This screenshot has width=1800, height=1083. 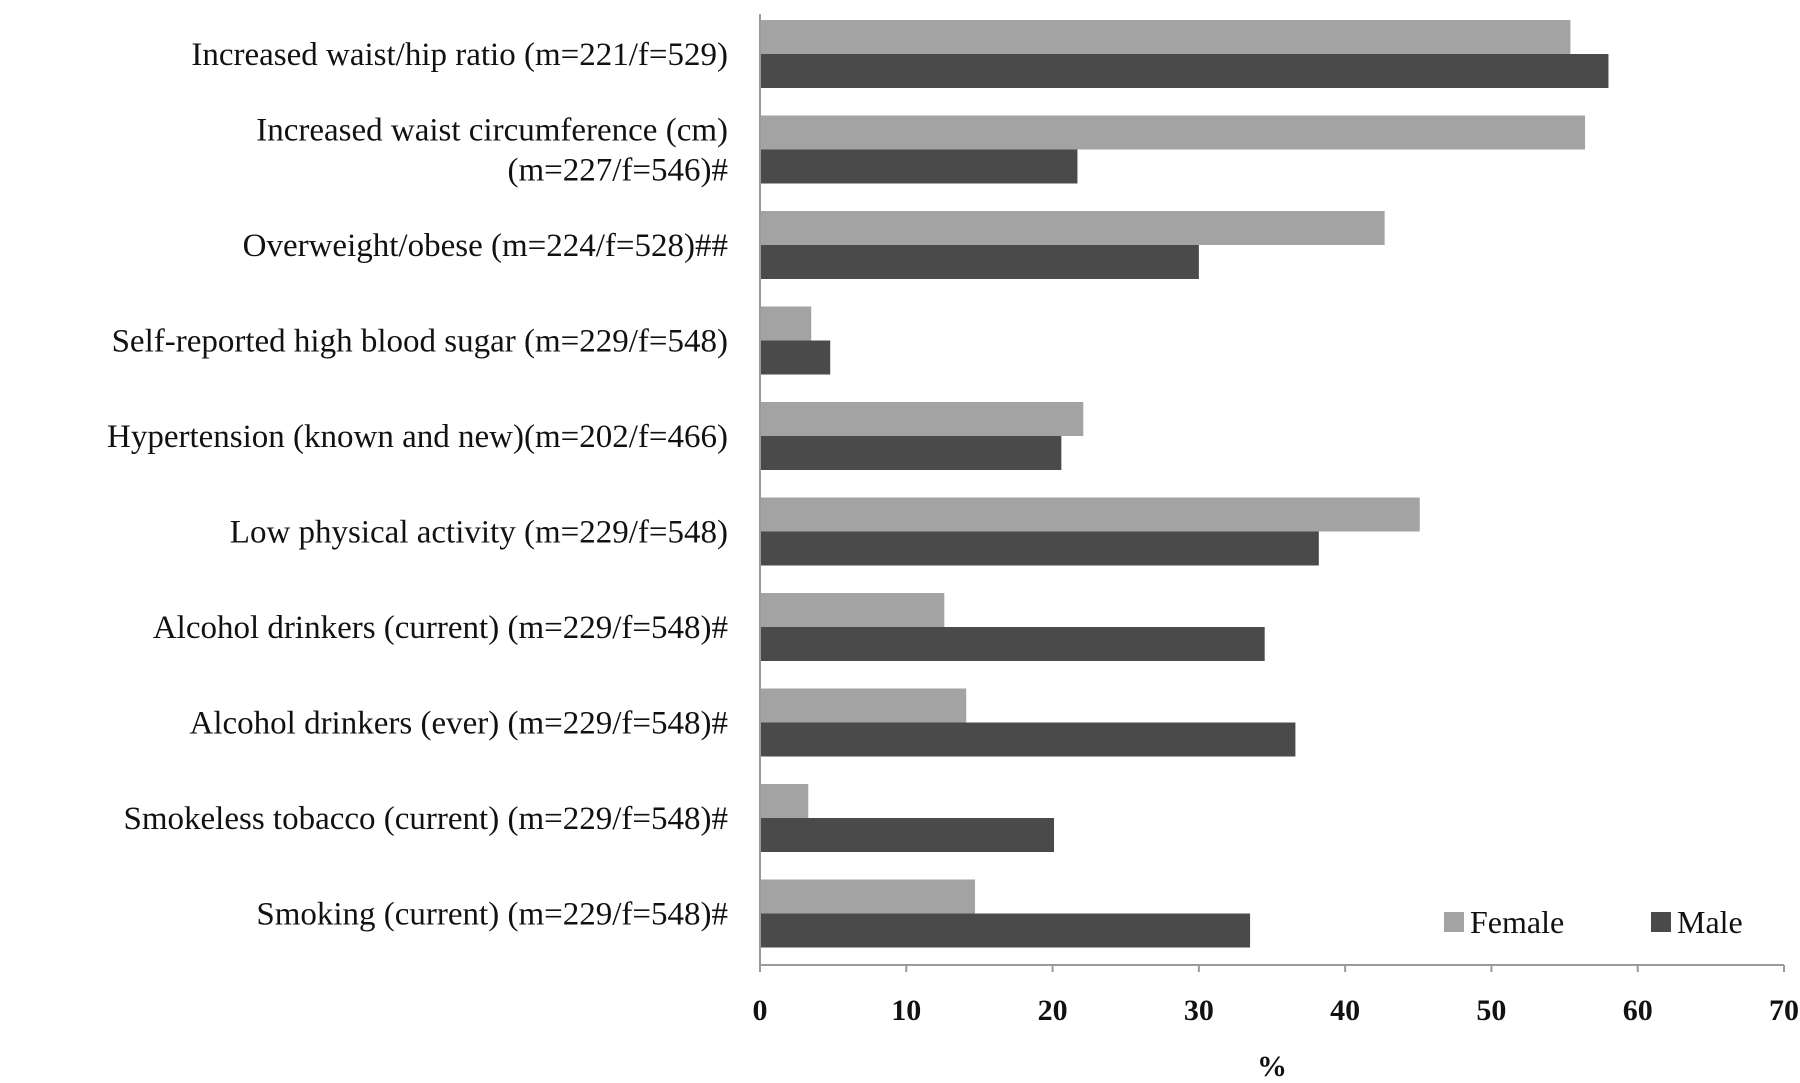 What do you see at coordinates (1345, 1010) in the screenshot?
I see `x-tick-label-4: 40` at bounding box center [1345, 1010].